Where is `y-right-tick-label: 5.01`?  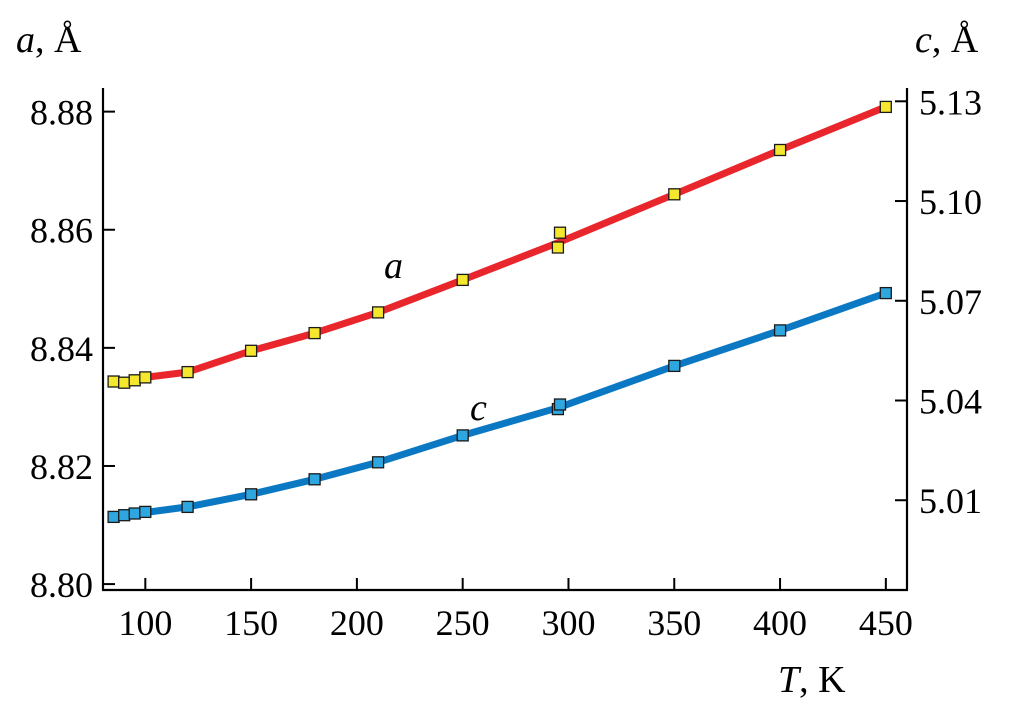
y-right-tick-label: 5.01 is located at coordinates (950, 501).